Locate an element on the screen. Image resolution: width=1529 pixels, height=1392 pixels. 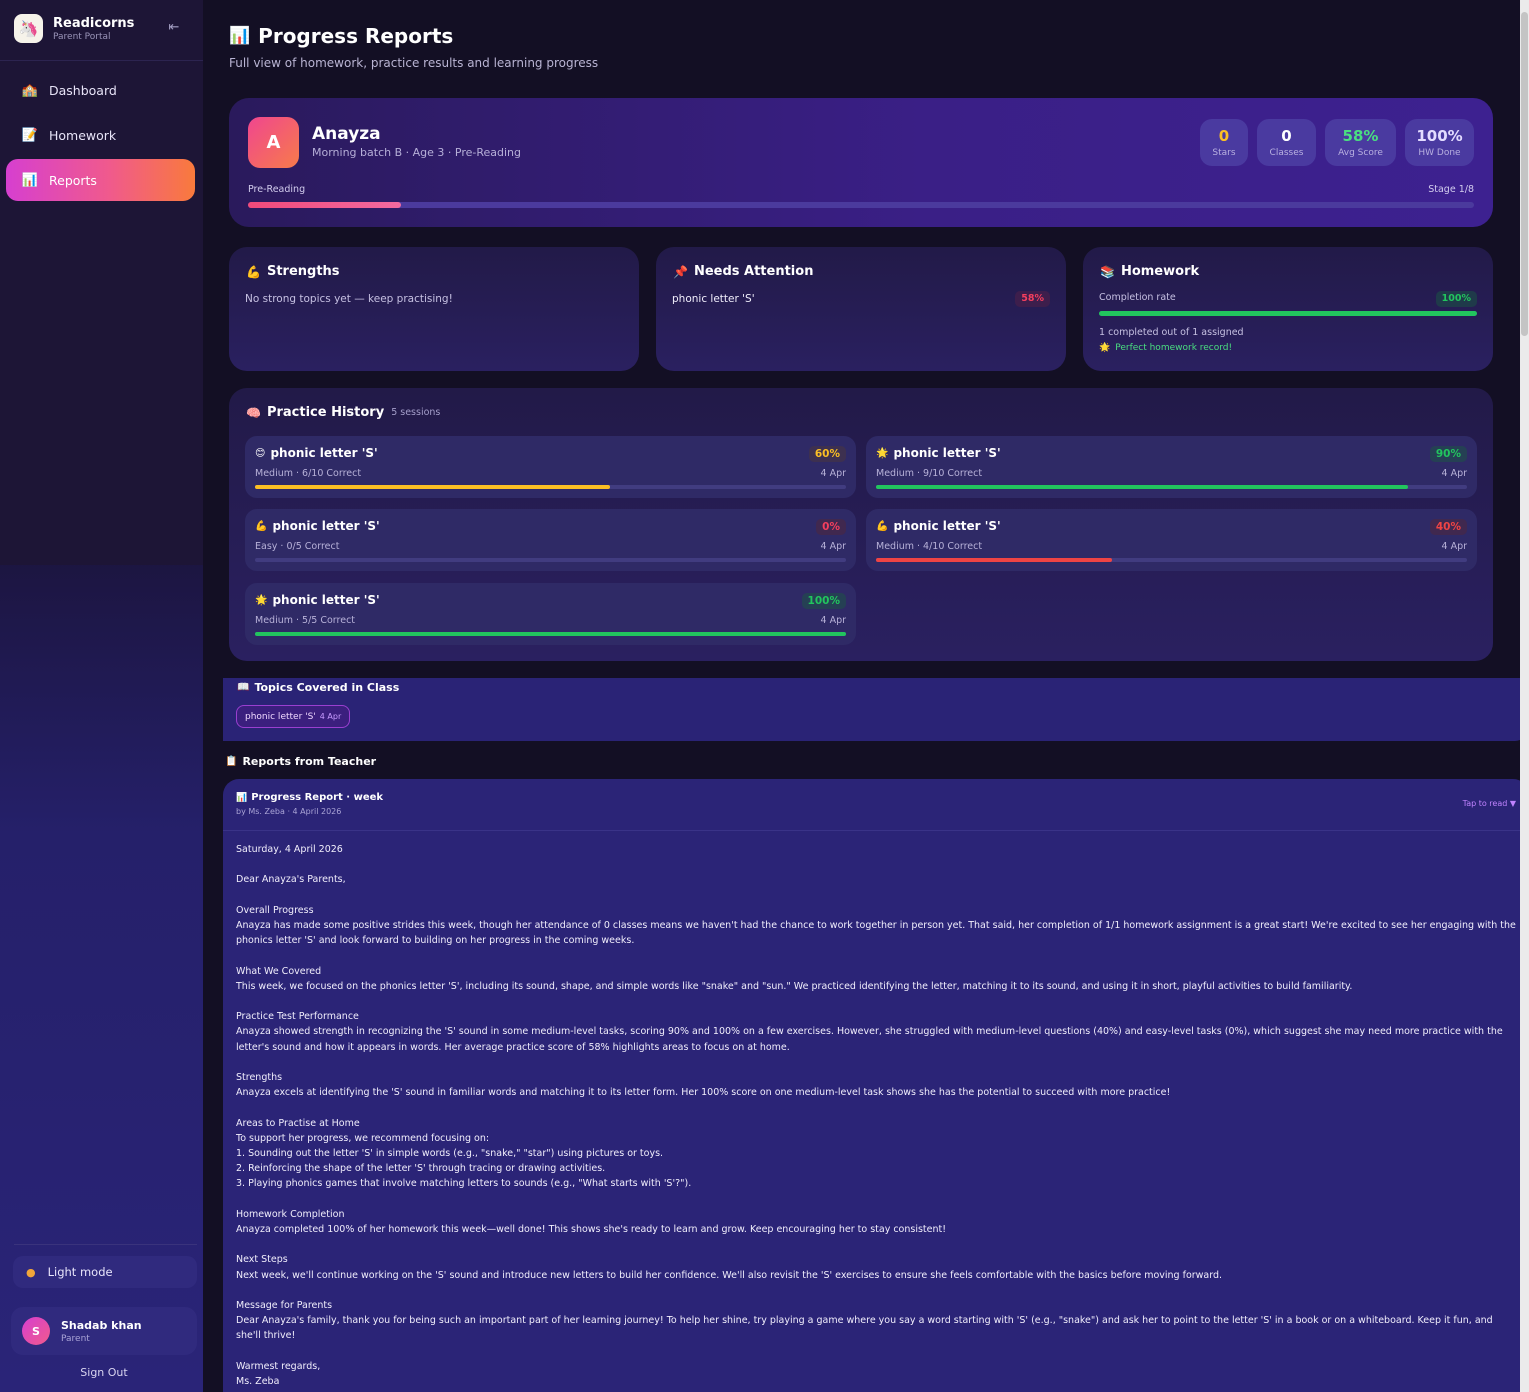
report-title-text: Progress Report · week is located at coordinates (317, 797).